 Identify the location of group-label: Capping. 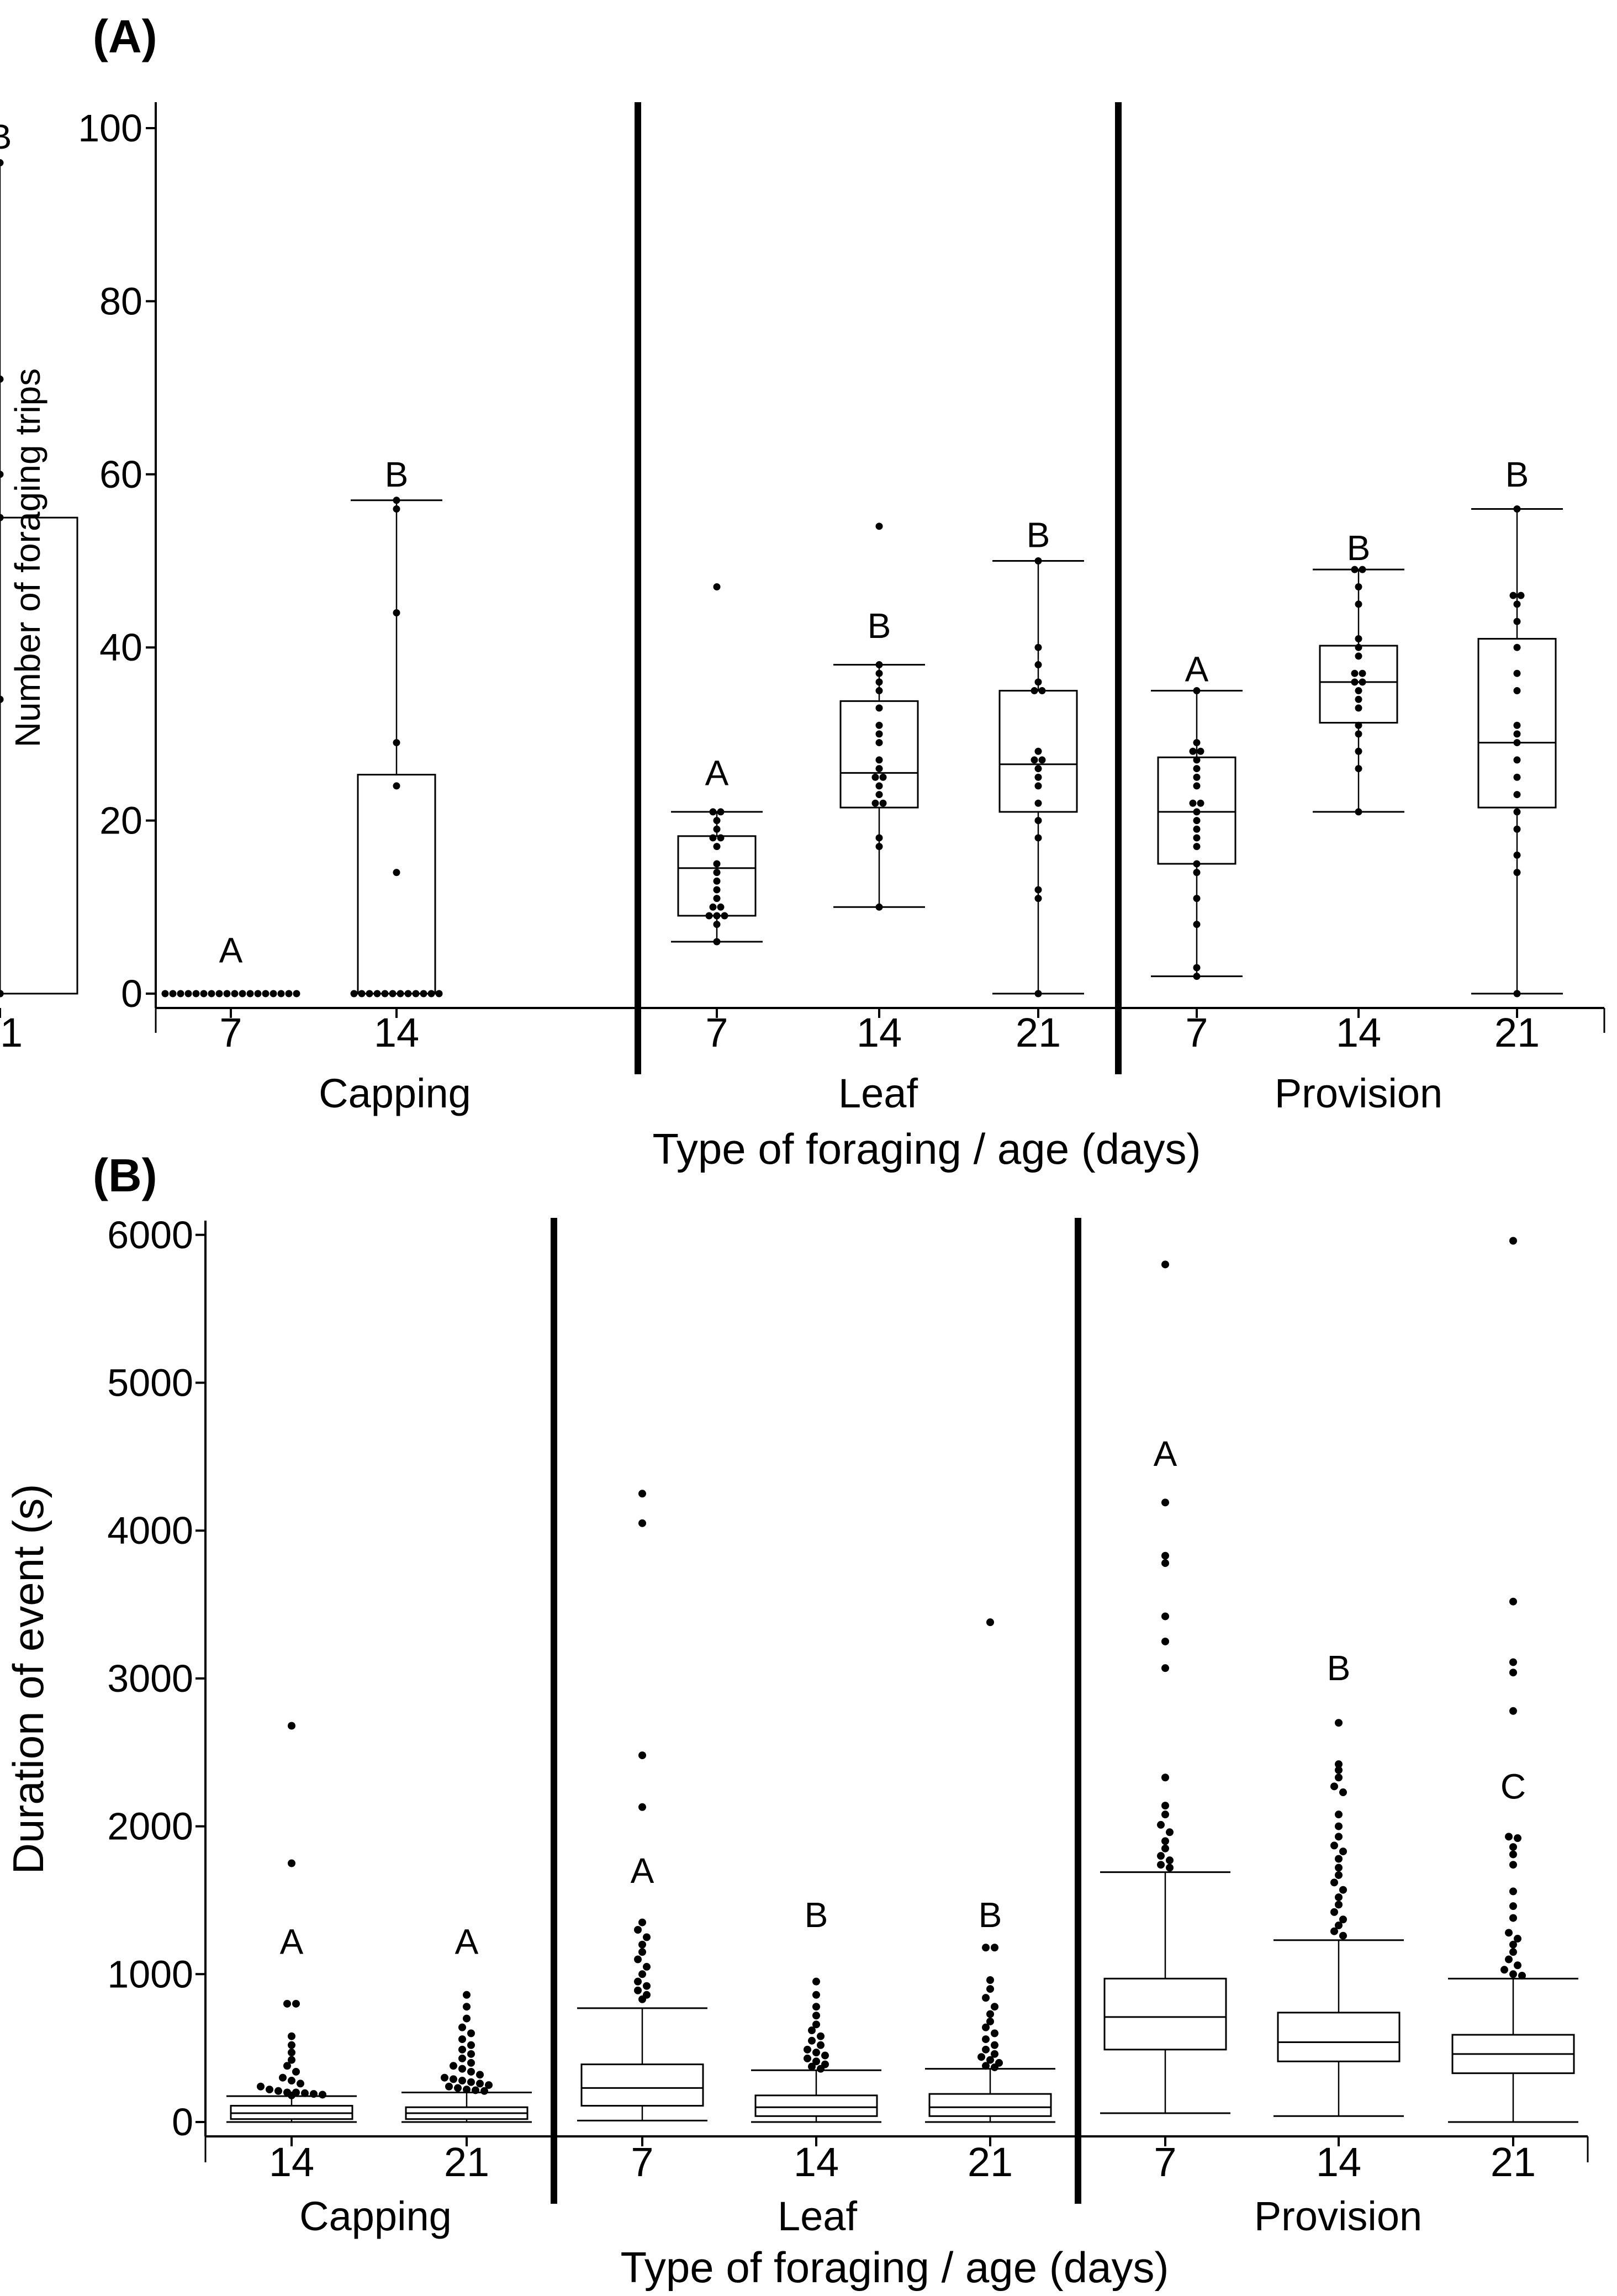
(395, 1093).